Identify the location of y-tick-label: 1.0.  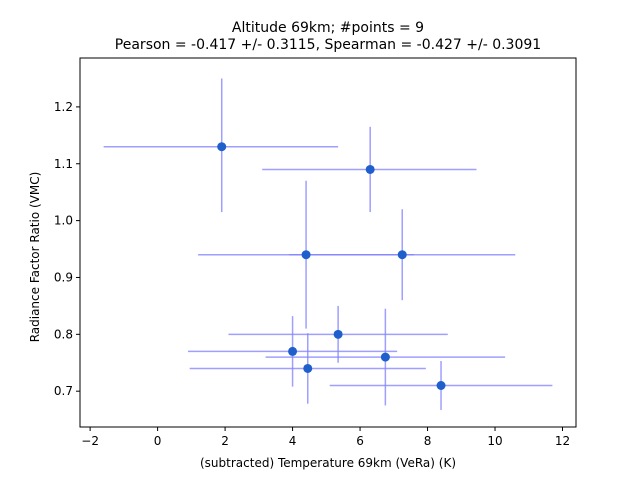
(63, 221).